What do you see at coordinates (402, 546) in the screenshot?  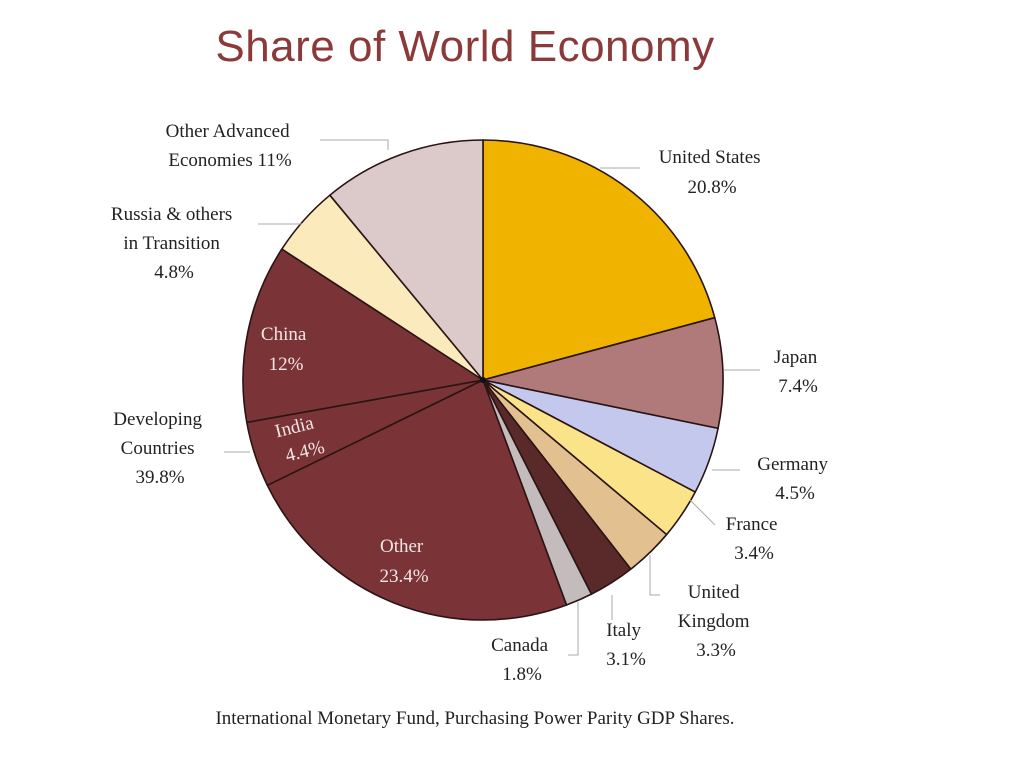 I see `label-other-name: Other` at bounding box center [402, 546].